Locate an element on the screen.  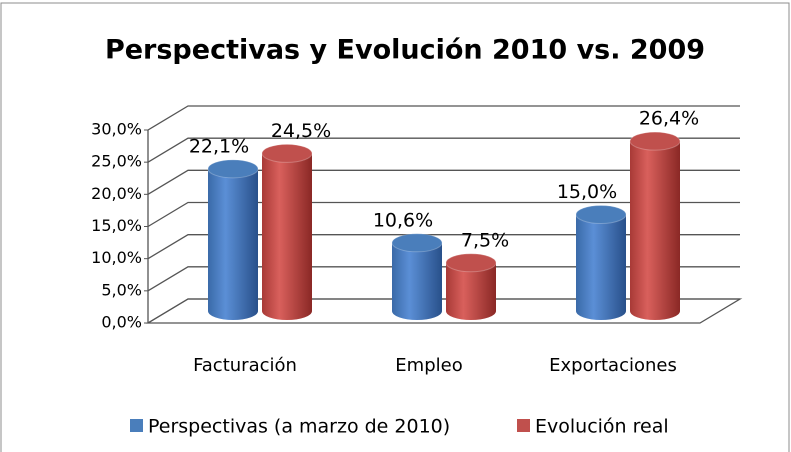
y-tick-label: 20,0% is located at coordinates (116, 193).